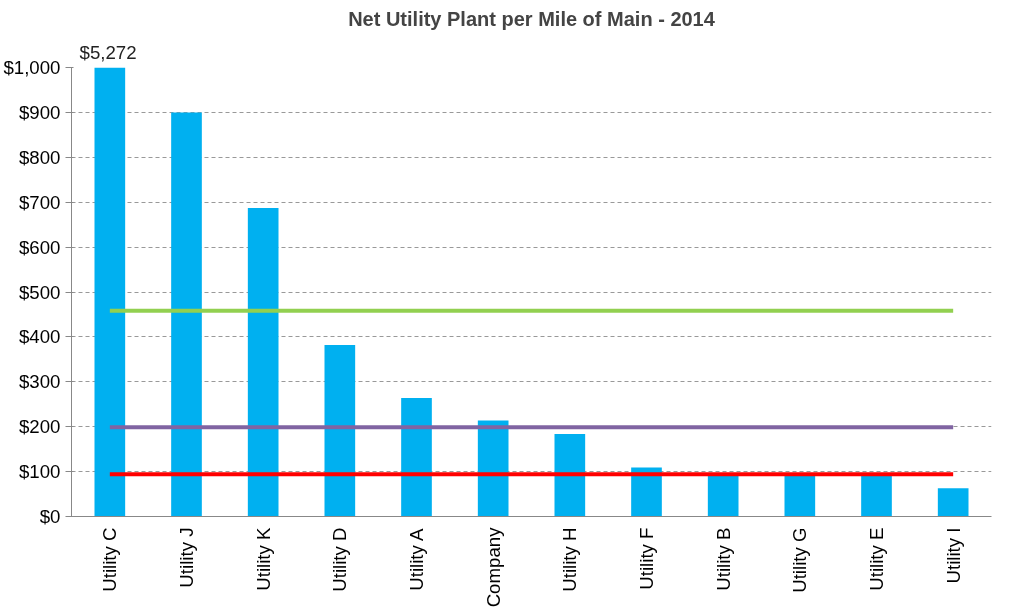 This screenshot has height=610, width=1021. I want to click on x-tick-label: Utility A, so click(416, 559).